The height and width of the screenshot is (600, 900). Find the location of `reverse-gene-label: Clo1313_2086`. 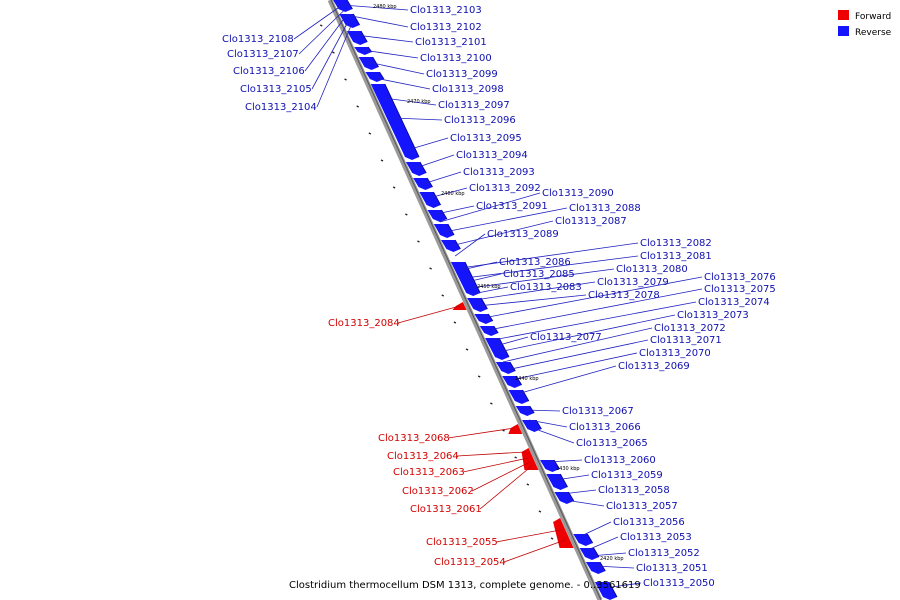

reverse-gene-label: Clo1313_2086 is located at coordinates (535, 262).